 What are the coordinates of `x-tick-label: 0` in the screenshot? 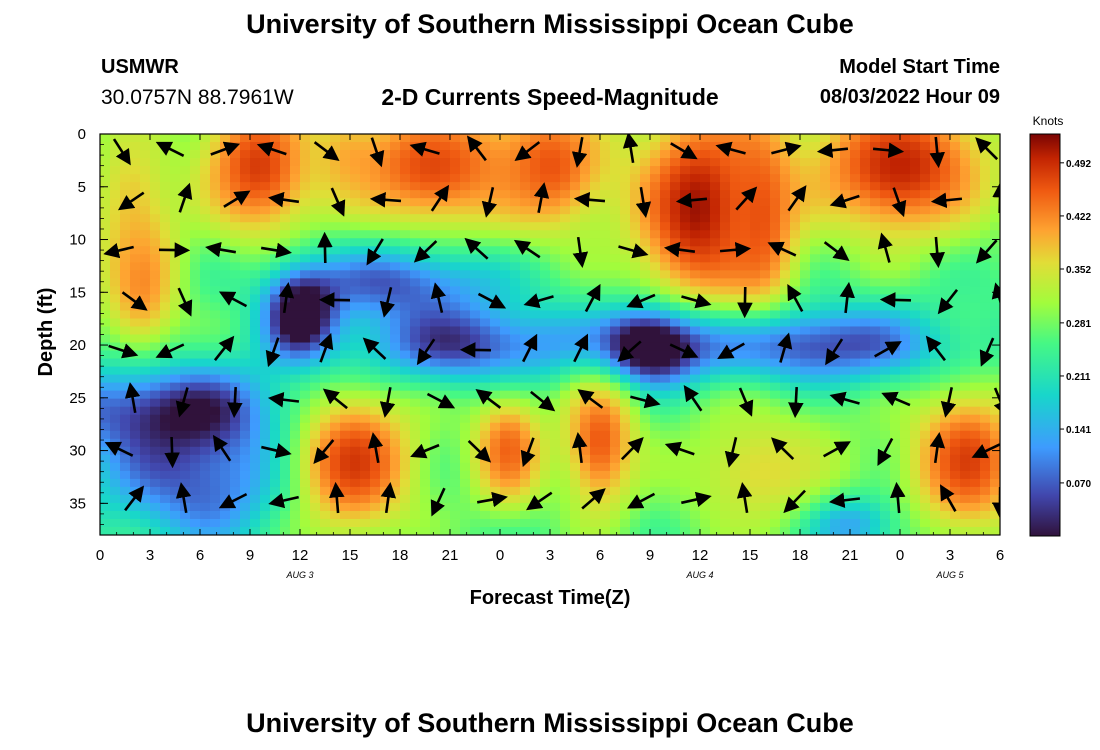 It's located at (900, 555).